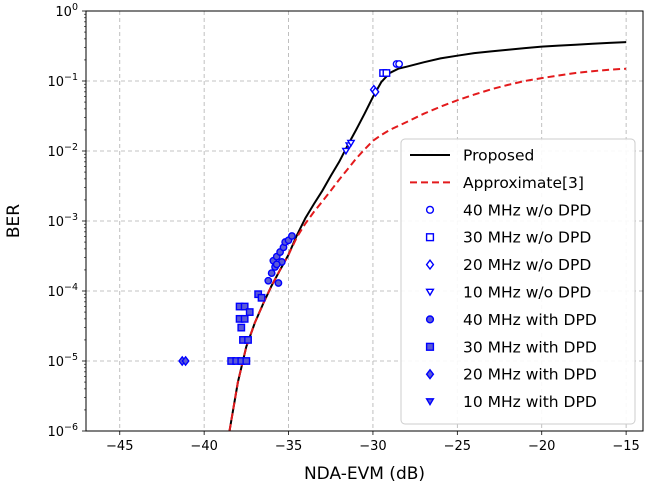  Describe the element at coordinates (530, 320) in the screenshot. I see `legend-label: 40 MHz with DPD` at that location.